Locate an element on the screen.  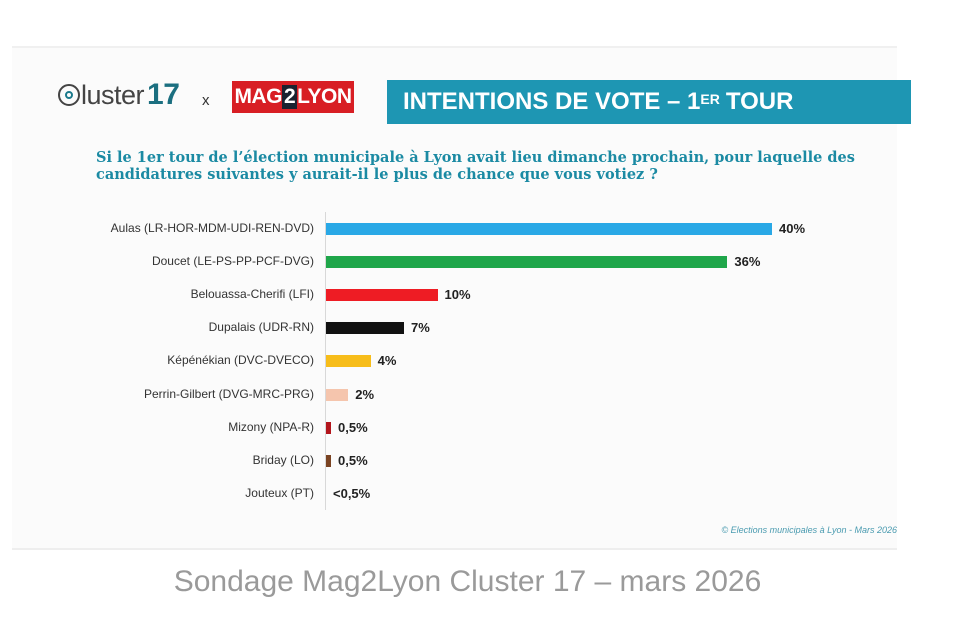
value-label: 36% is located at coordinates (747, 262).